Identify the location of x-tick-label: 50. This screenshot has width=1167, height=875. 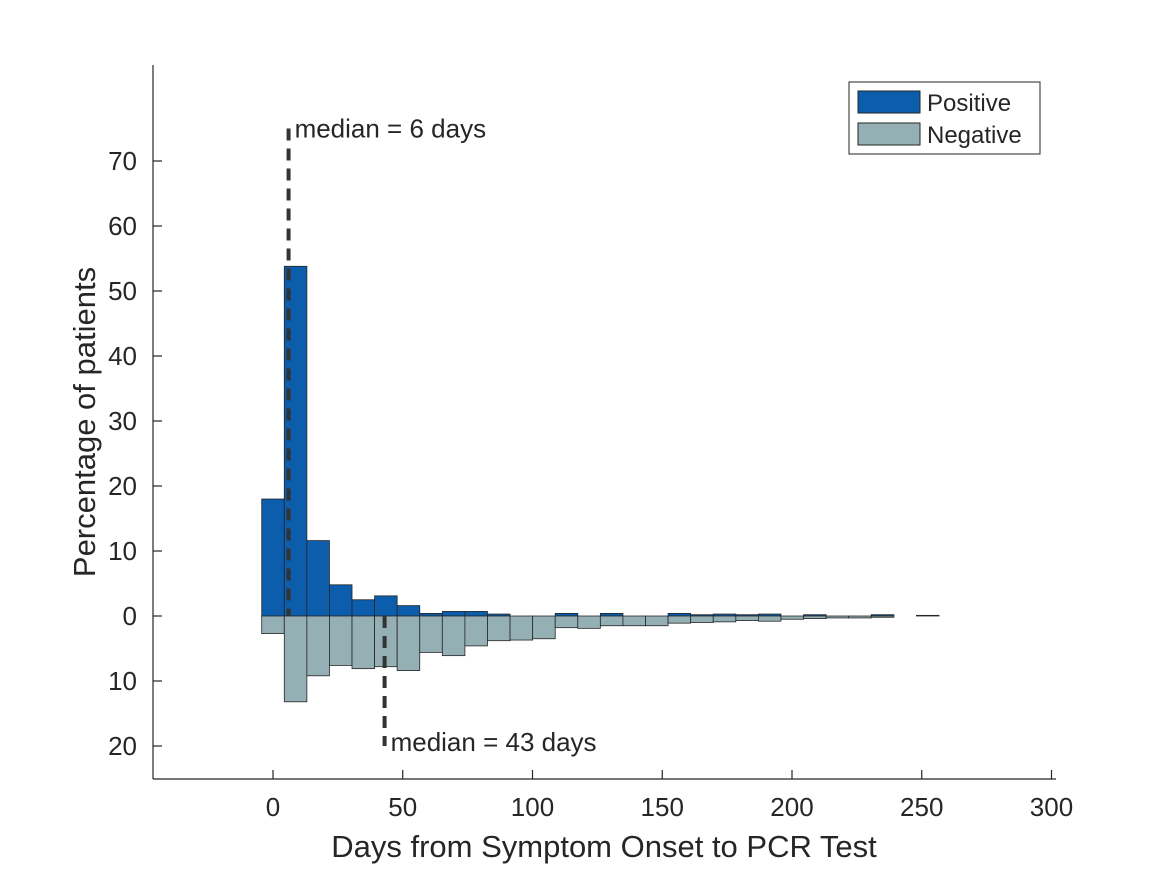
(402, 807).